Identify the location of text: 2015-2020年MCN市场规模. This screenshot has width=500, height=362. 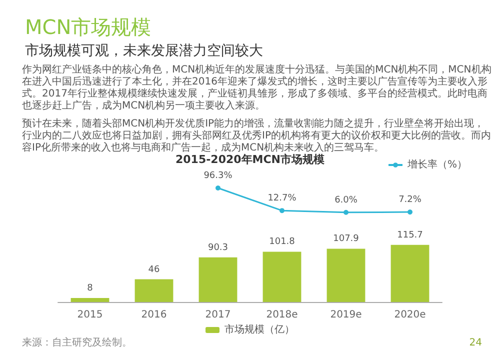
(250, 159).